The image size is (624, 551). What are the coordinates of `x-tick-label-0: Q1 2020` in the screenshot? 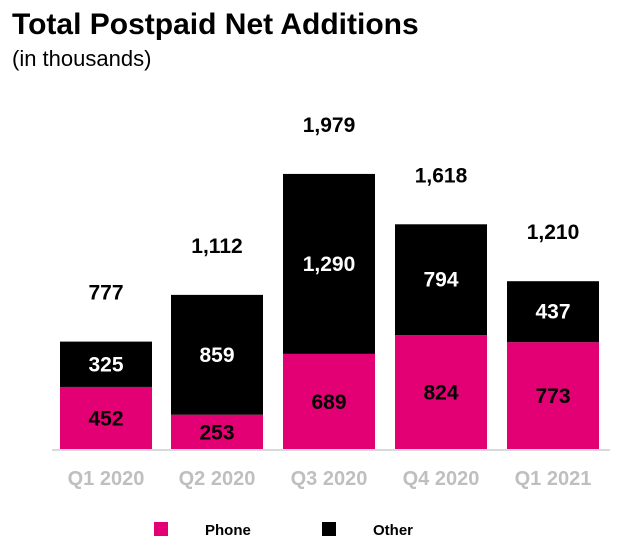 It's located at (106, 479).